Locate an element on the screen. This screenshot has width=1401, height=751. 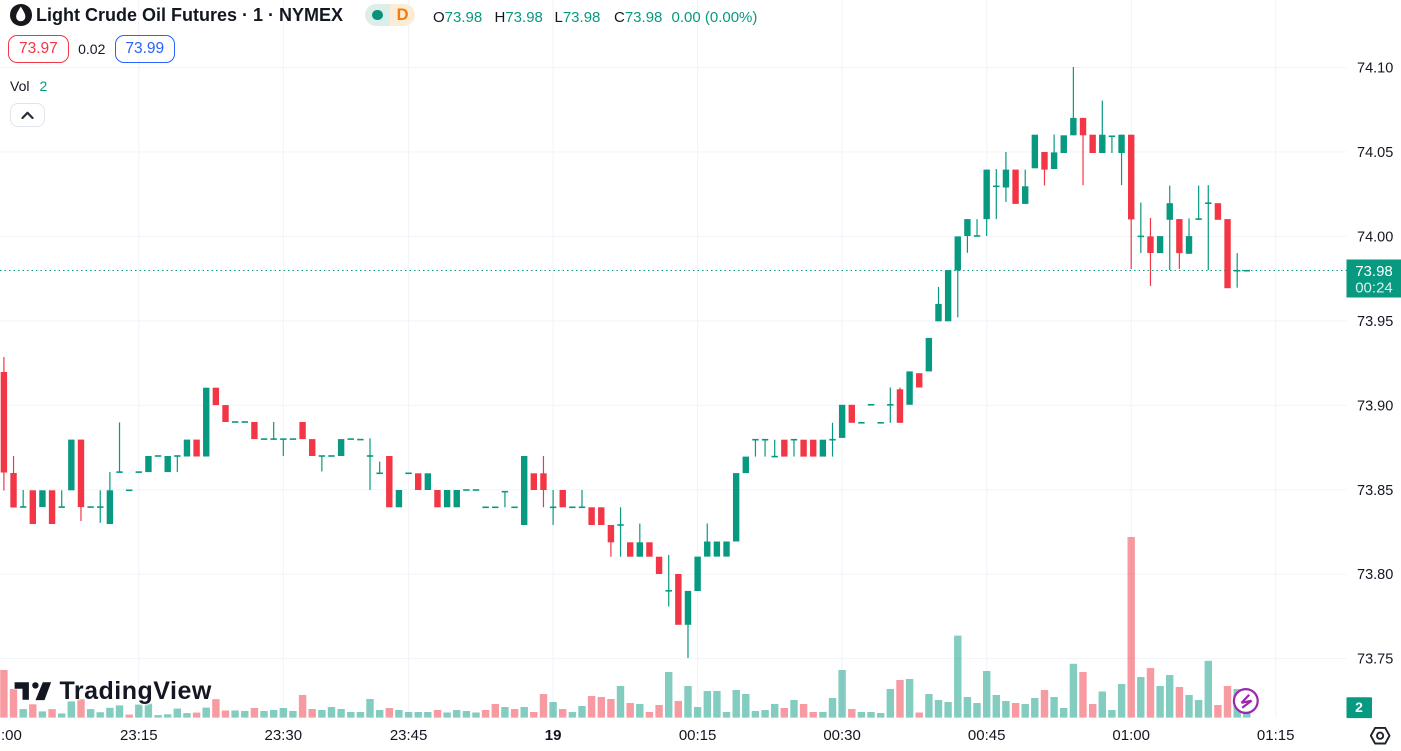
svg-text: 00:24 is located at coordinates (1374, 288).